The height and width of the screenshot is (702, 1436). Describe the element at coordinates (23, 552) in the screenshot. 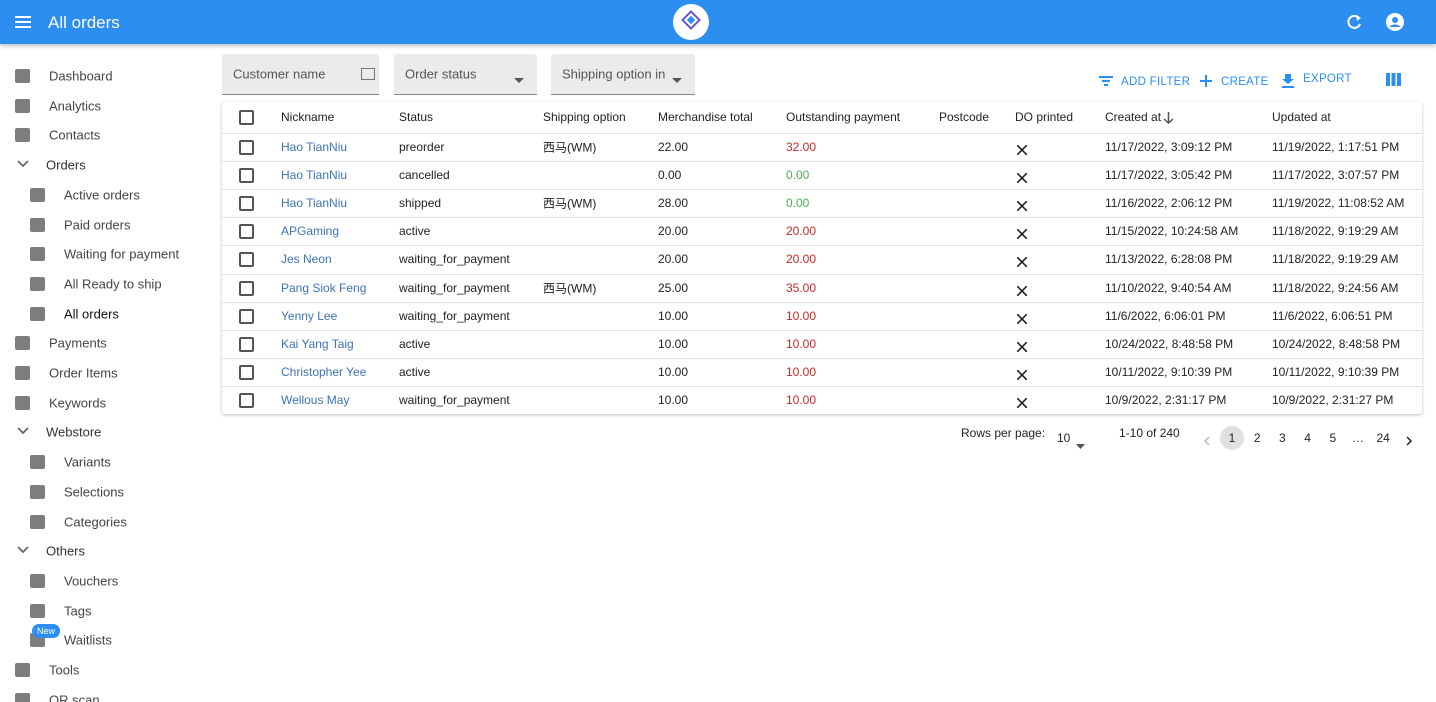

I see `chevron-icon` at that location.